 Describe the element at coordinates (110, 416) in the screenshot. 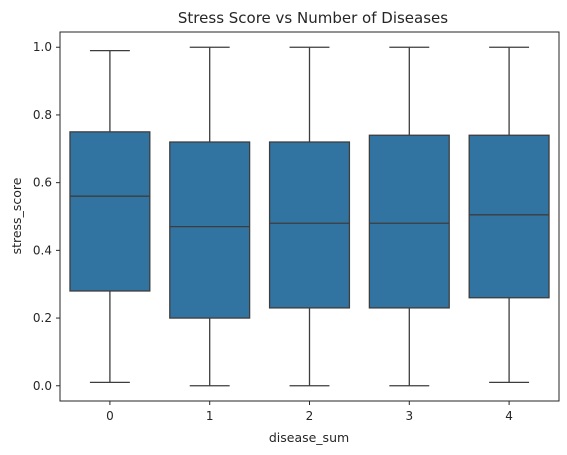

I see `x-tick-label: 0` at that location.